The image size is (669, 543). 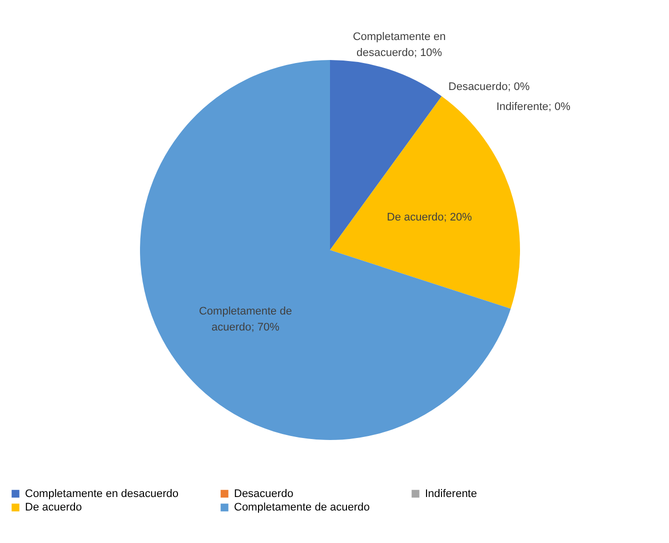 What do you see at coordinates (533, 107) in the screenshot?
I see `text: Indiferente; 0%` at bounding box center [533, 107].